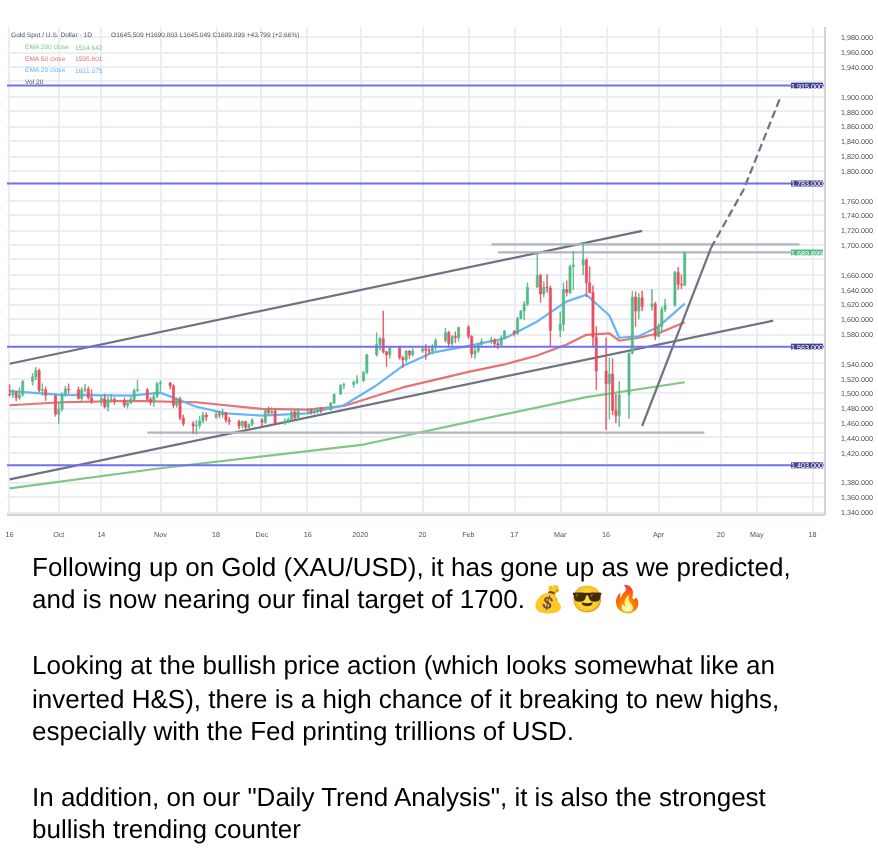 This screenshot has height=860, width=878. What do you see at coordinates (399, 813) in the screenshot?
I see `text: In addition, on our "Daily Trend Analysis", it is also the strongest bullish trending counter` at bounding box center [399, 813].